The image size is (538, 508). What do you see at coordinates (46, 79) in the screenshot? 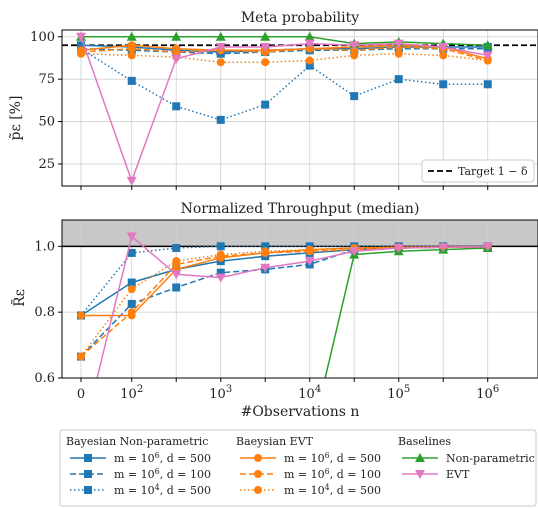
I see `y-tick-label: 75` at bounding box center [46, 79].